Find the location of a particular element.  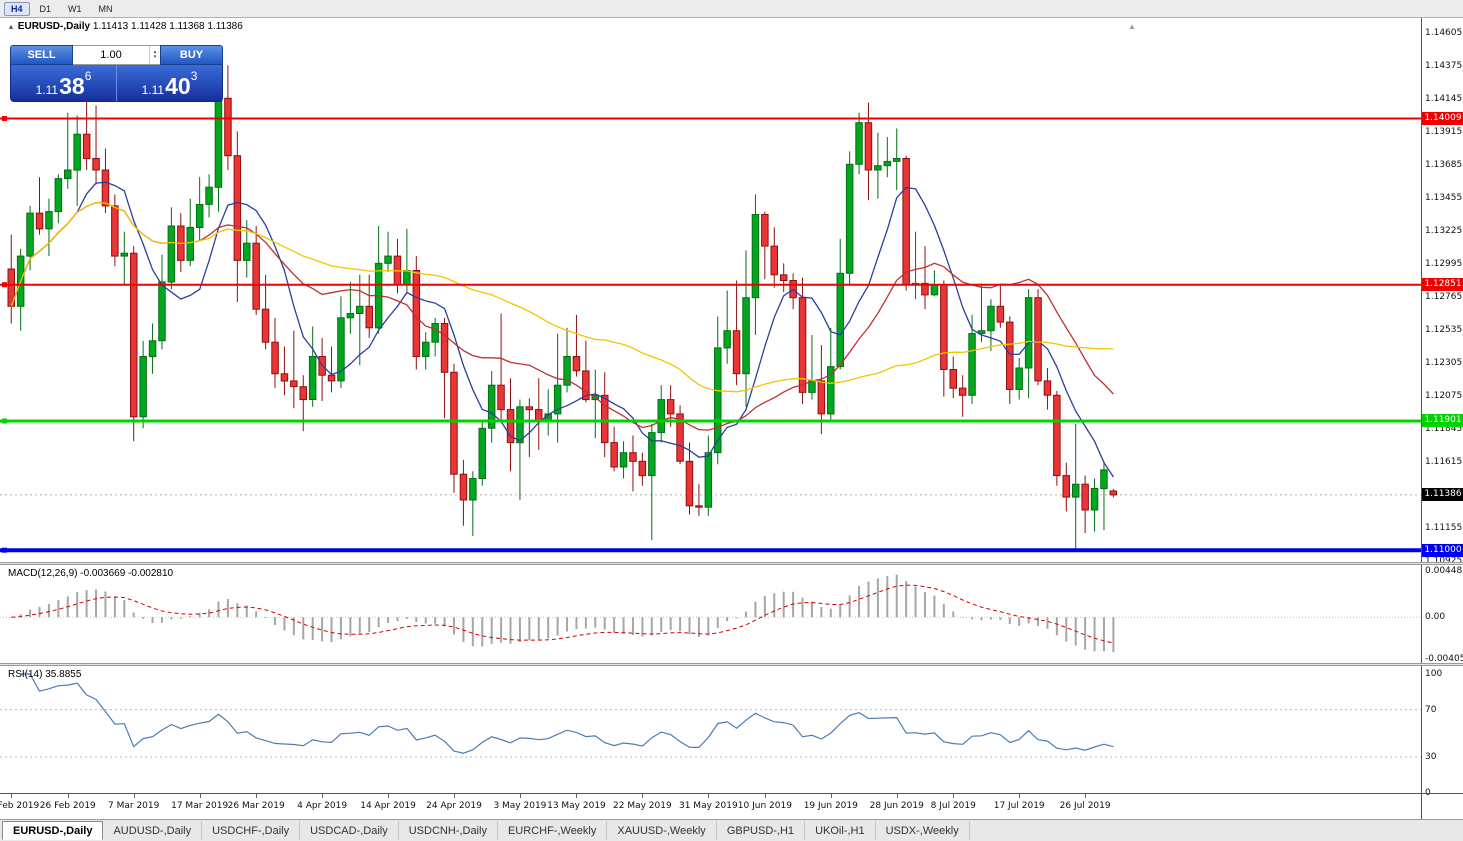

chart-tab: UKOil-,H1 is located at coordinates (840, 830).